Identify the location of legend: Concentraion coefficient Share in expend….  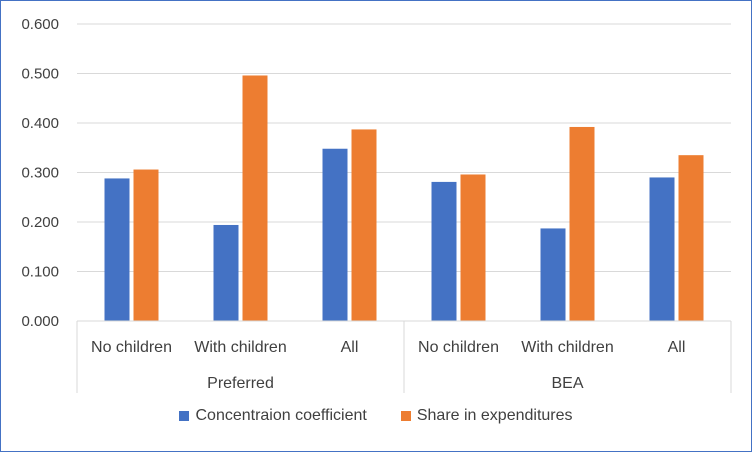
(376, 416).